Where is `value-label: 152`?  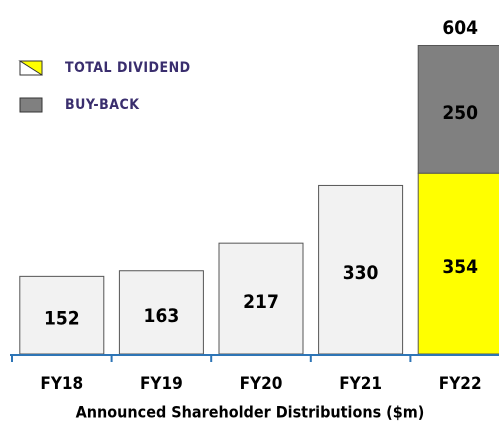 value-label: 152 is located at coordinates (62, 319).